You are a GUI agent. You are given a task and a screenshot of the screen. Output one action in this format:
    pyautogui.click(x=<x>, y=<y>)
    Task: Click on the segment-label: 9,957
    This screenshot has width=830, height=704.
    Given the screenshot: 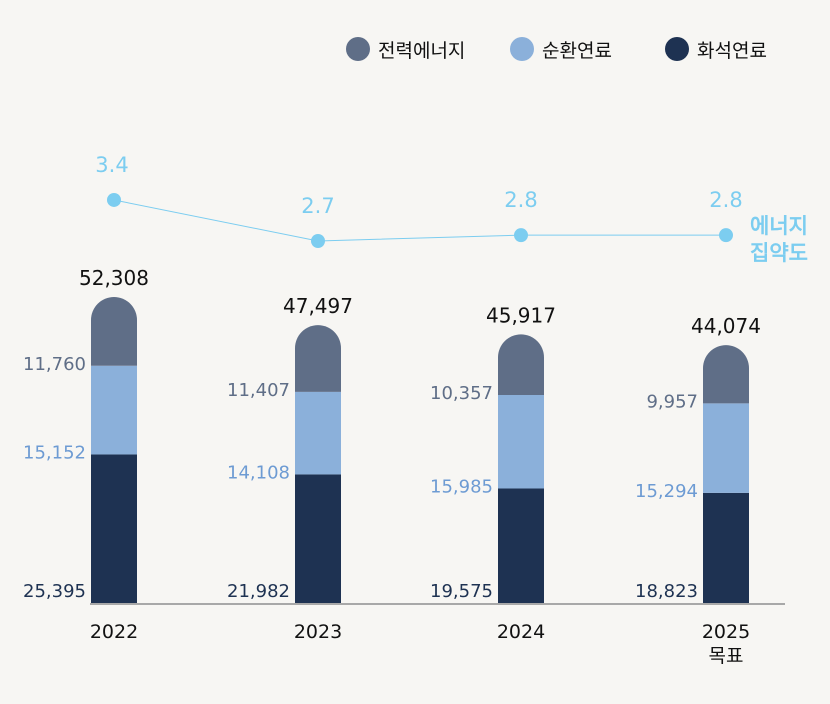 What is the action you would take?
    pyautogui.click(x=672, y=401)
    